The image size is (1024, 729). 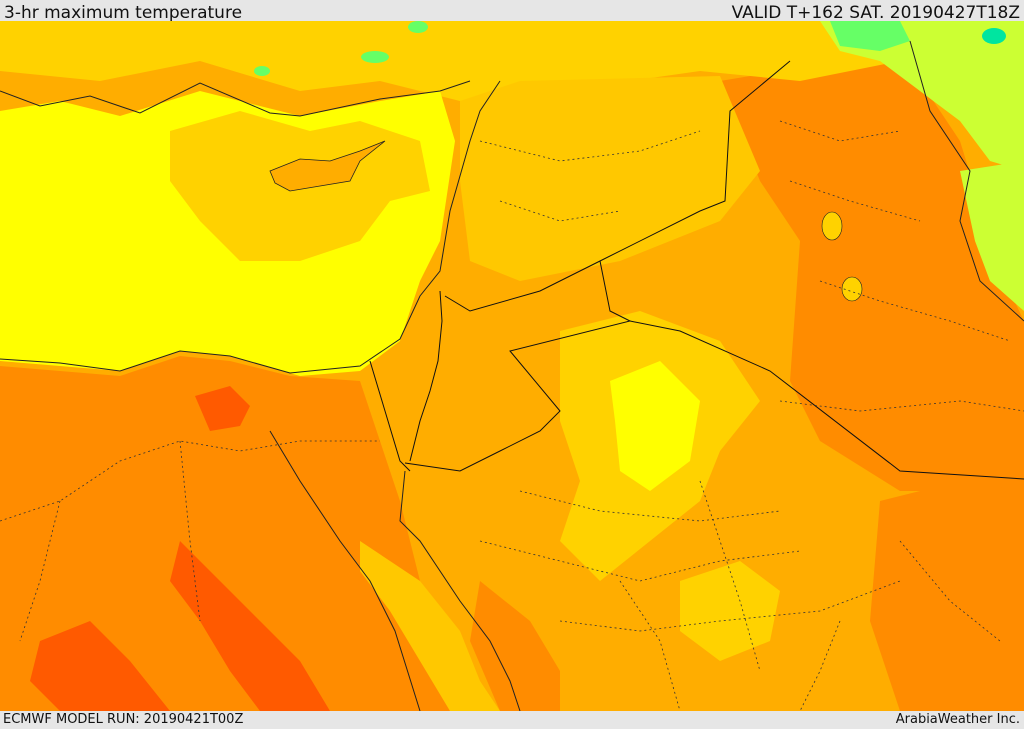 I want to click on valid-time: VALID T+162 SAT. 20190427T18Z, so click(x=875, y=13).